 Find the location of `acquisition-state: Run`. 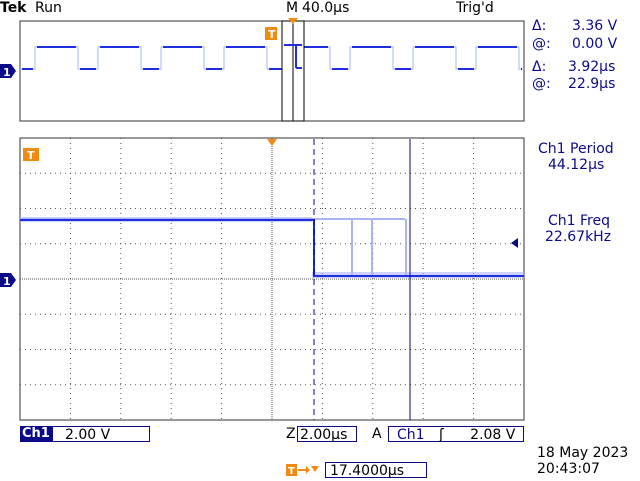

acquisition-state: Run is located at coordinates (48, 8).